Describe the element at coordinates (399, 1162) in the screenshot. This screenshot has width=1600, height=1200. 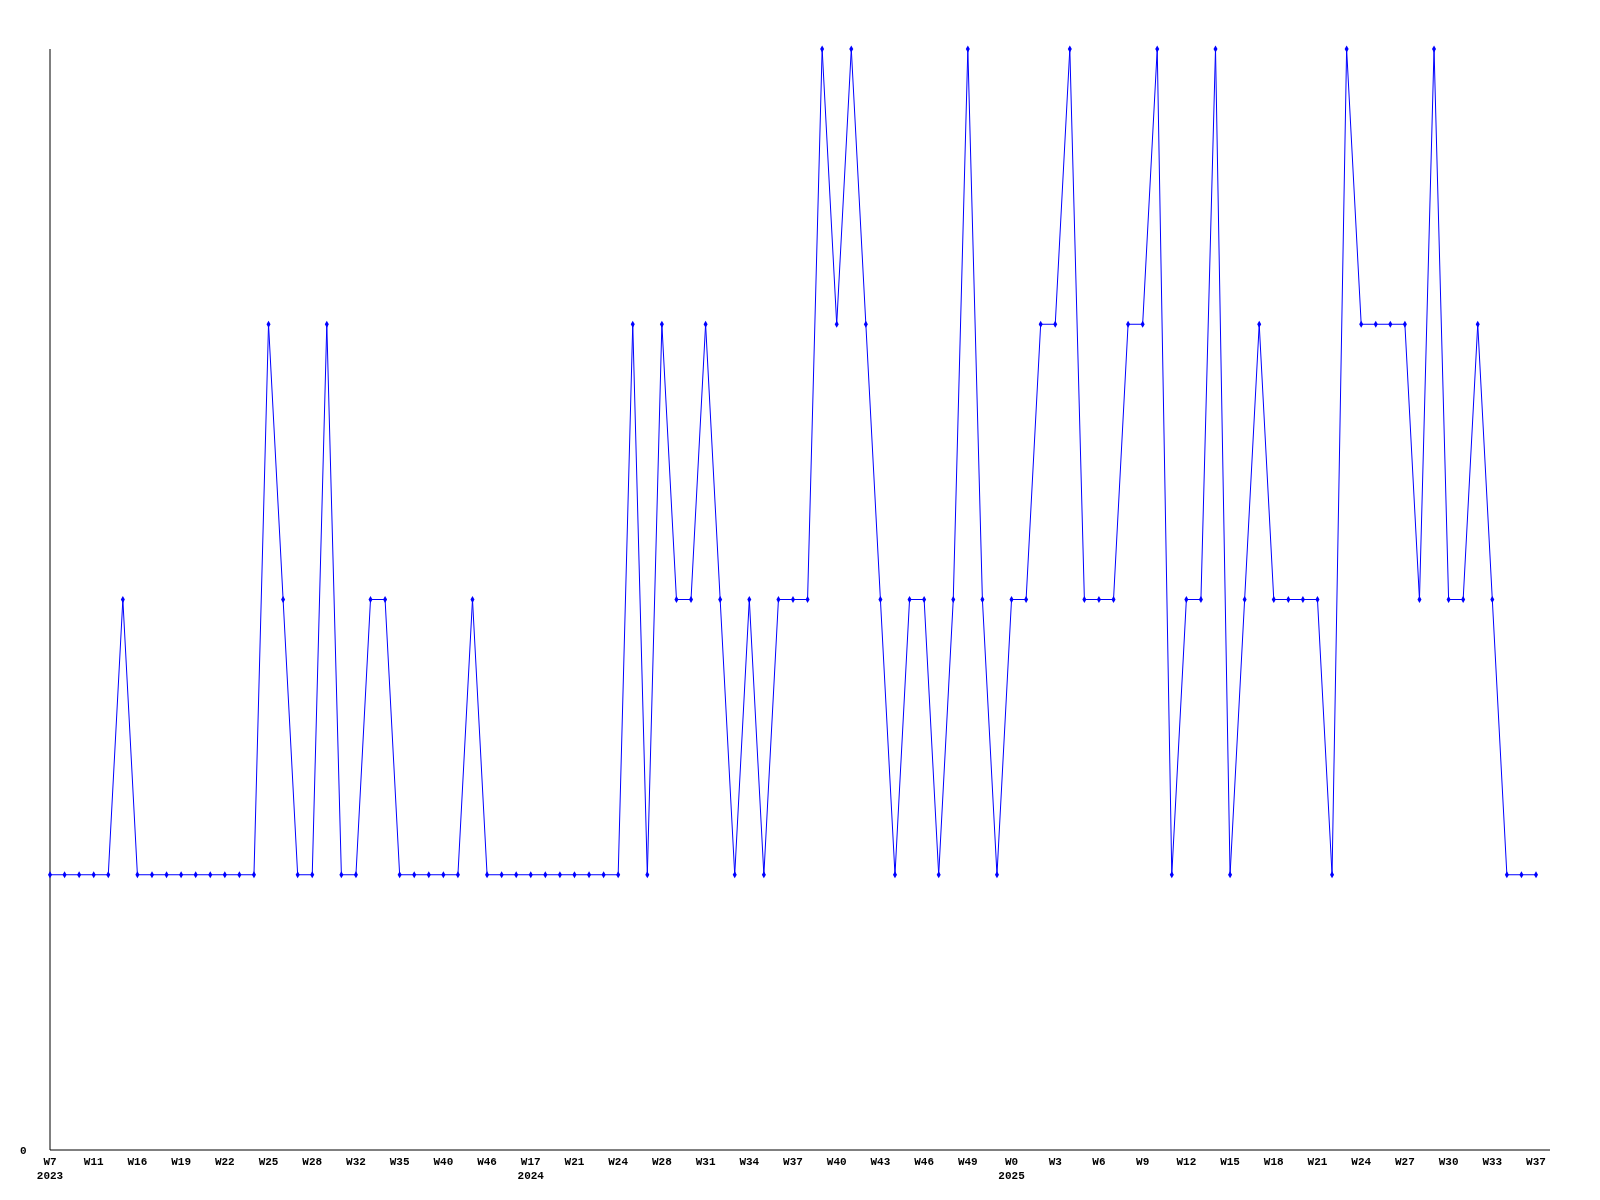
I see `x-tick-label: W35` at that location.